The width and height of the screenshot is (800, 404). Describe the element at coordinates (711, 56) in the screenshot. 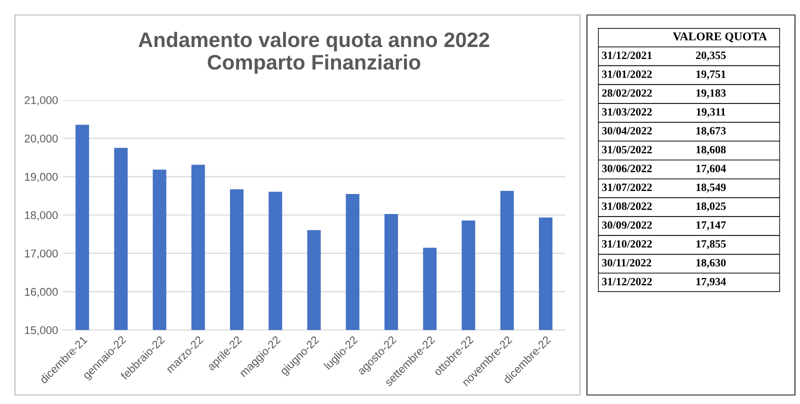

I see `data-label: 20,355` at that location.